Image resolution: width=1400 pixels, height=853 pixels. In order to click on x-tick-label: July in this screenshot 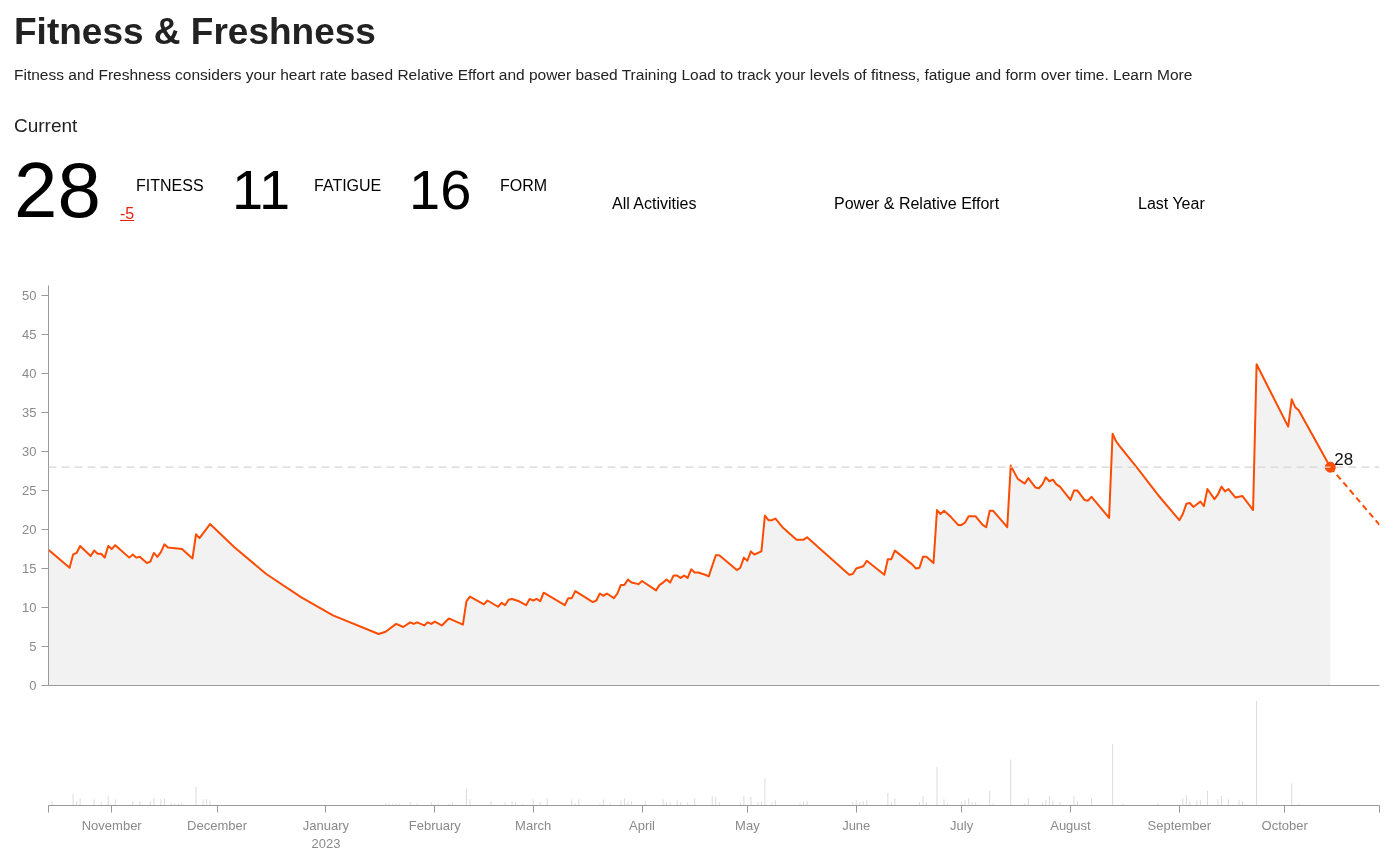, I will do `click(962, 825)`.